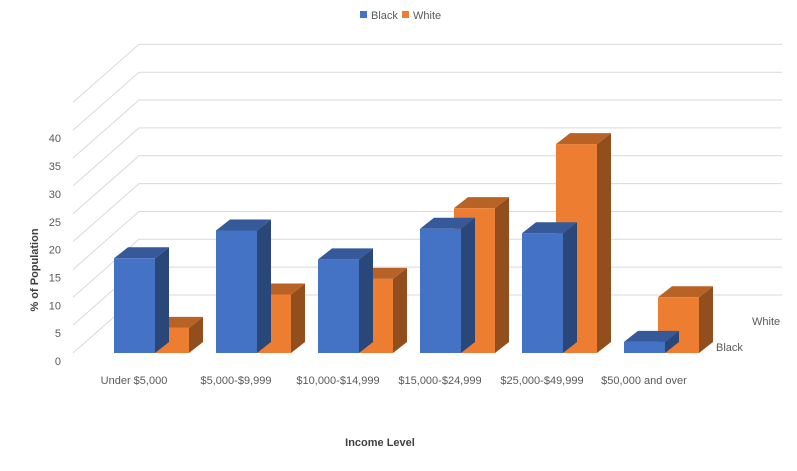  What do you see at coordinates (58, 334) in the screenshot?
I see `y-tick-label: 5` at bounding box center [58, 334].